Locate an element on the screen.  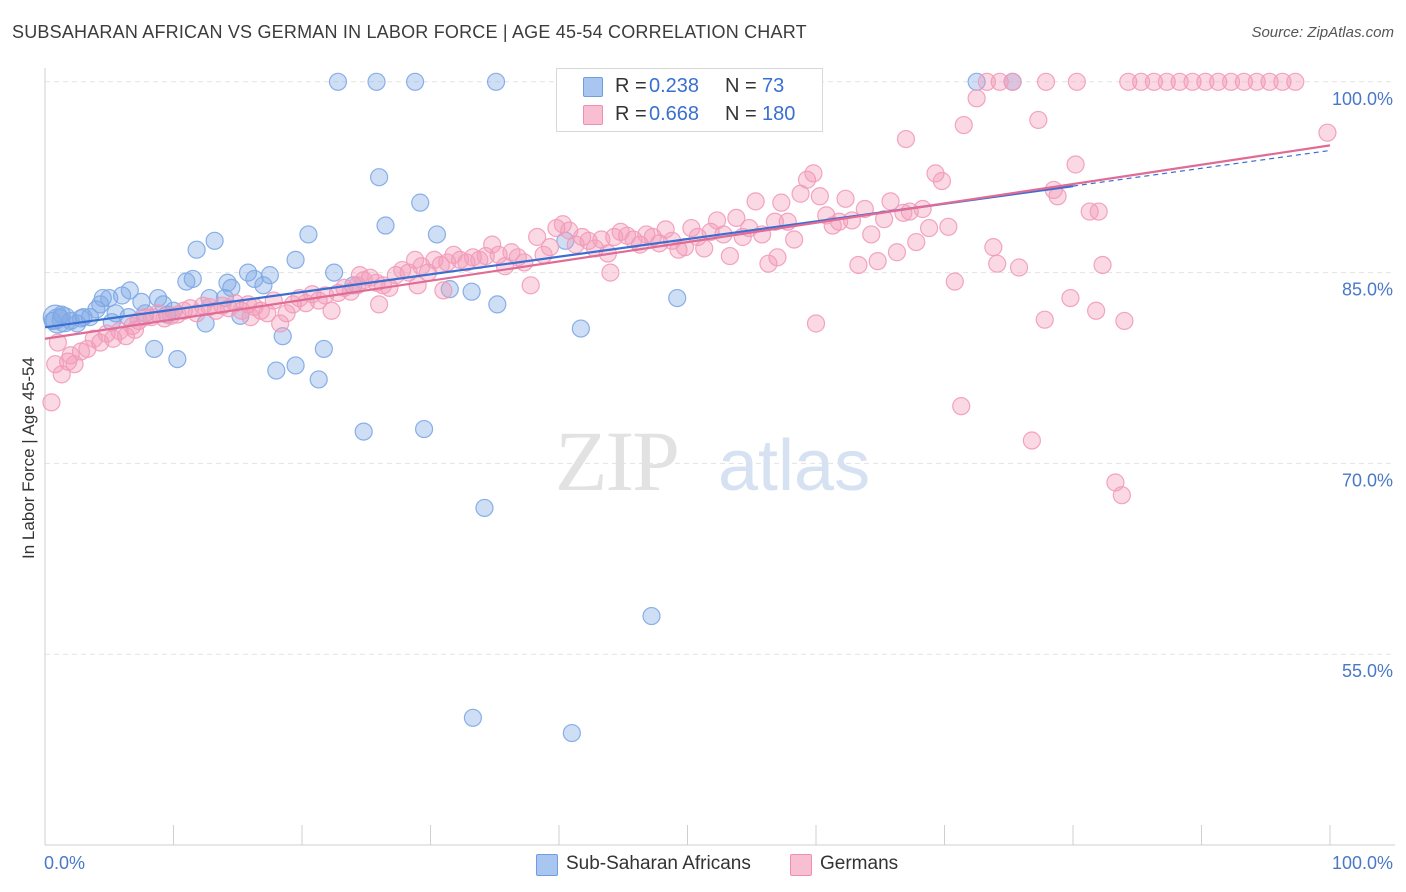
y-tick-label: 55.0% is located at coordinates (1367, 671).